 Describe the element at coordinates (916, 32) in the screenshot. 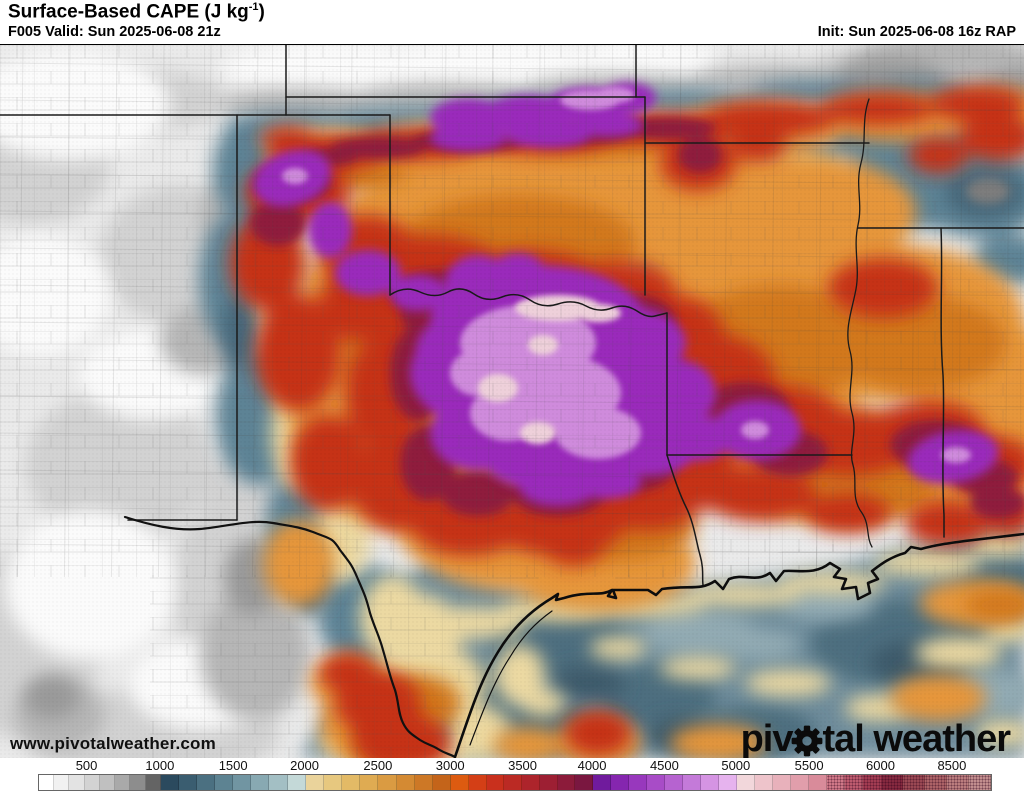

I see `model-init-label: Init: Sun 2025-06-08 16z RAP` at that location.